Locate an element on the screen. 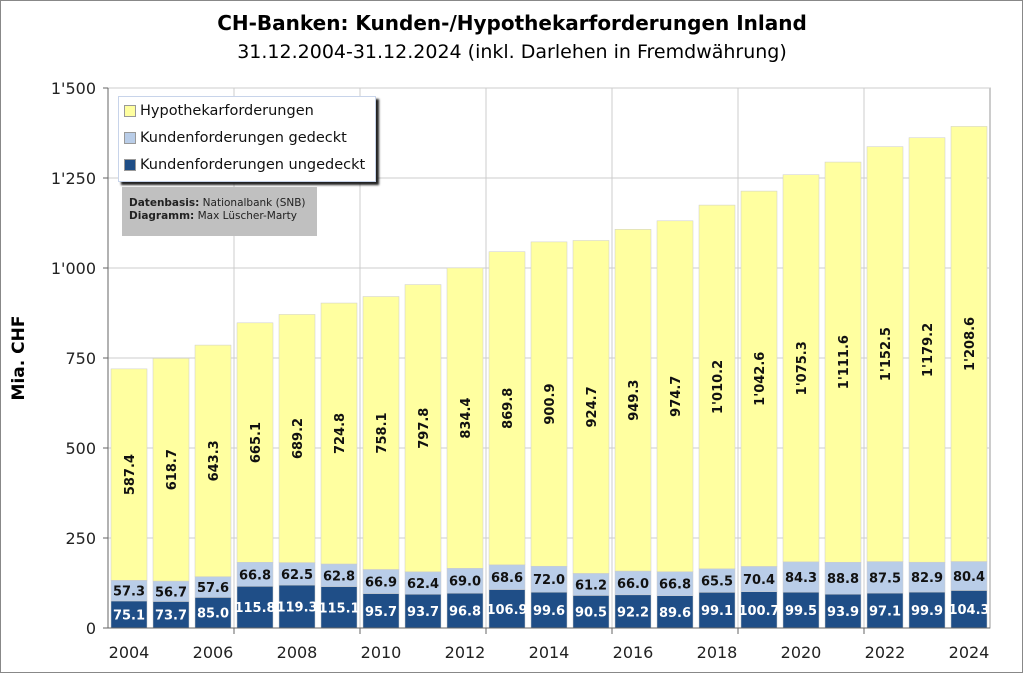  x-tick-label: 2020 is located at coordinates (801, 652).